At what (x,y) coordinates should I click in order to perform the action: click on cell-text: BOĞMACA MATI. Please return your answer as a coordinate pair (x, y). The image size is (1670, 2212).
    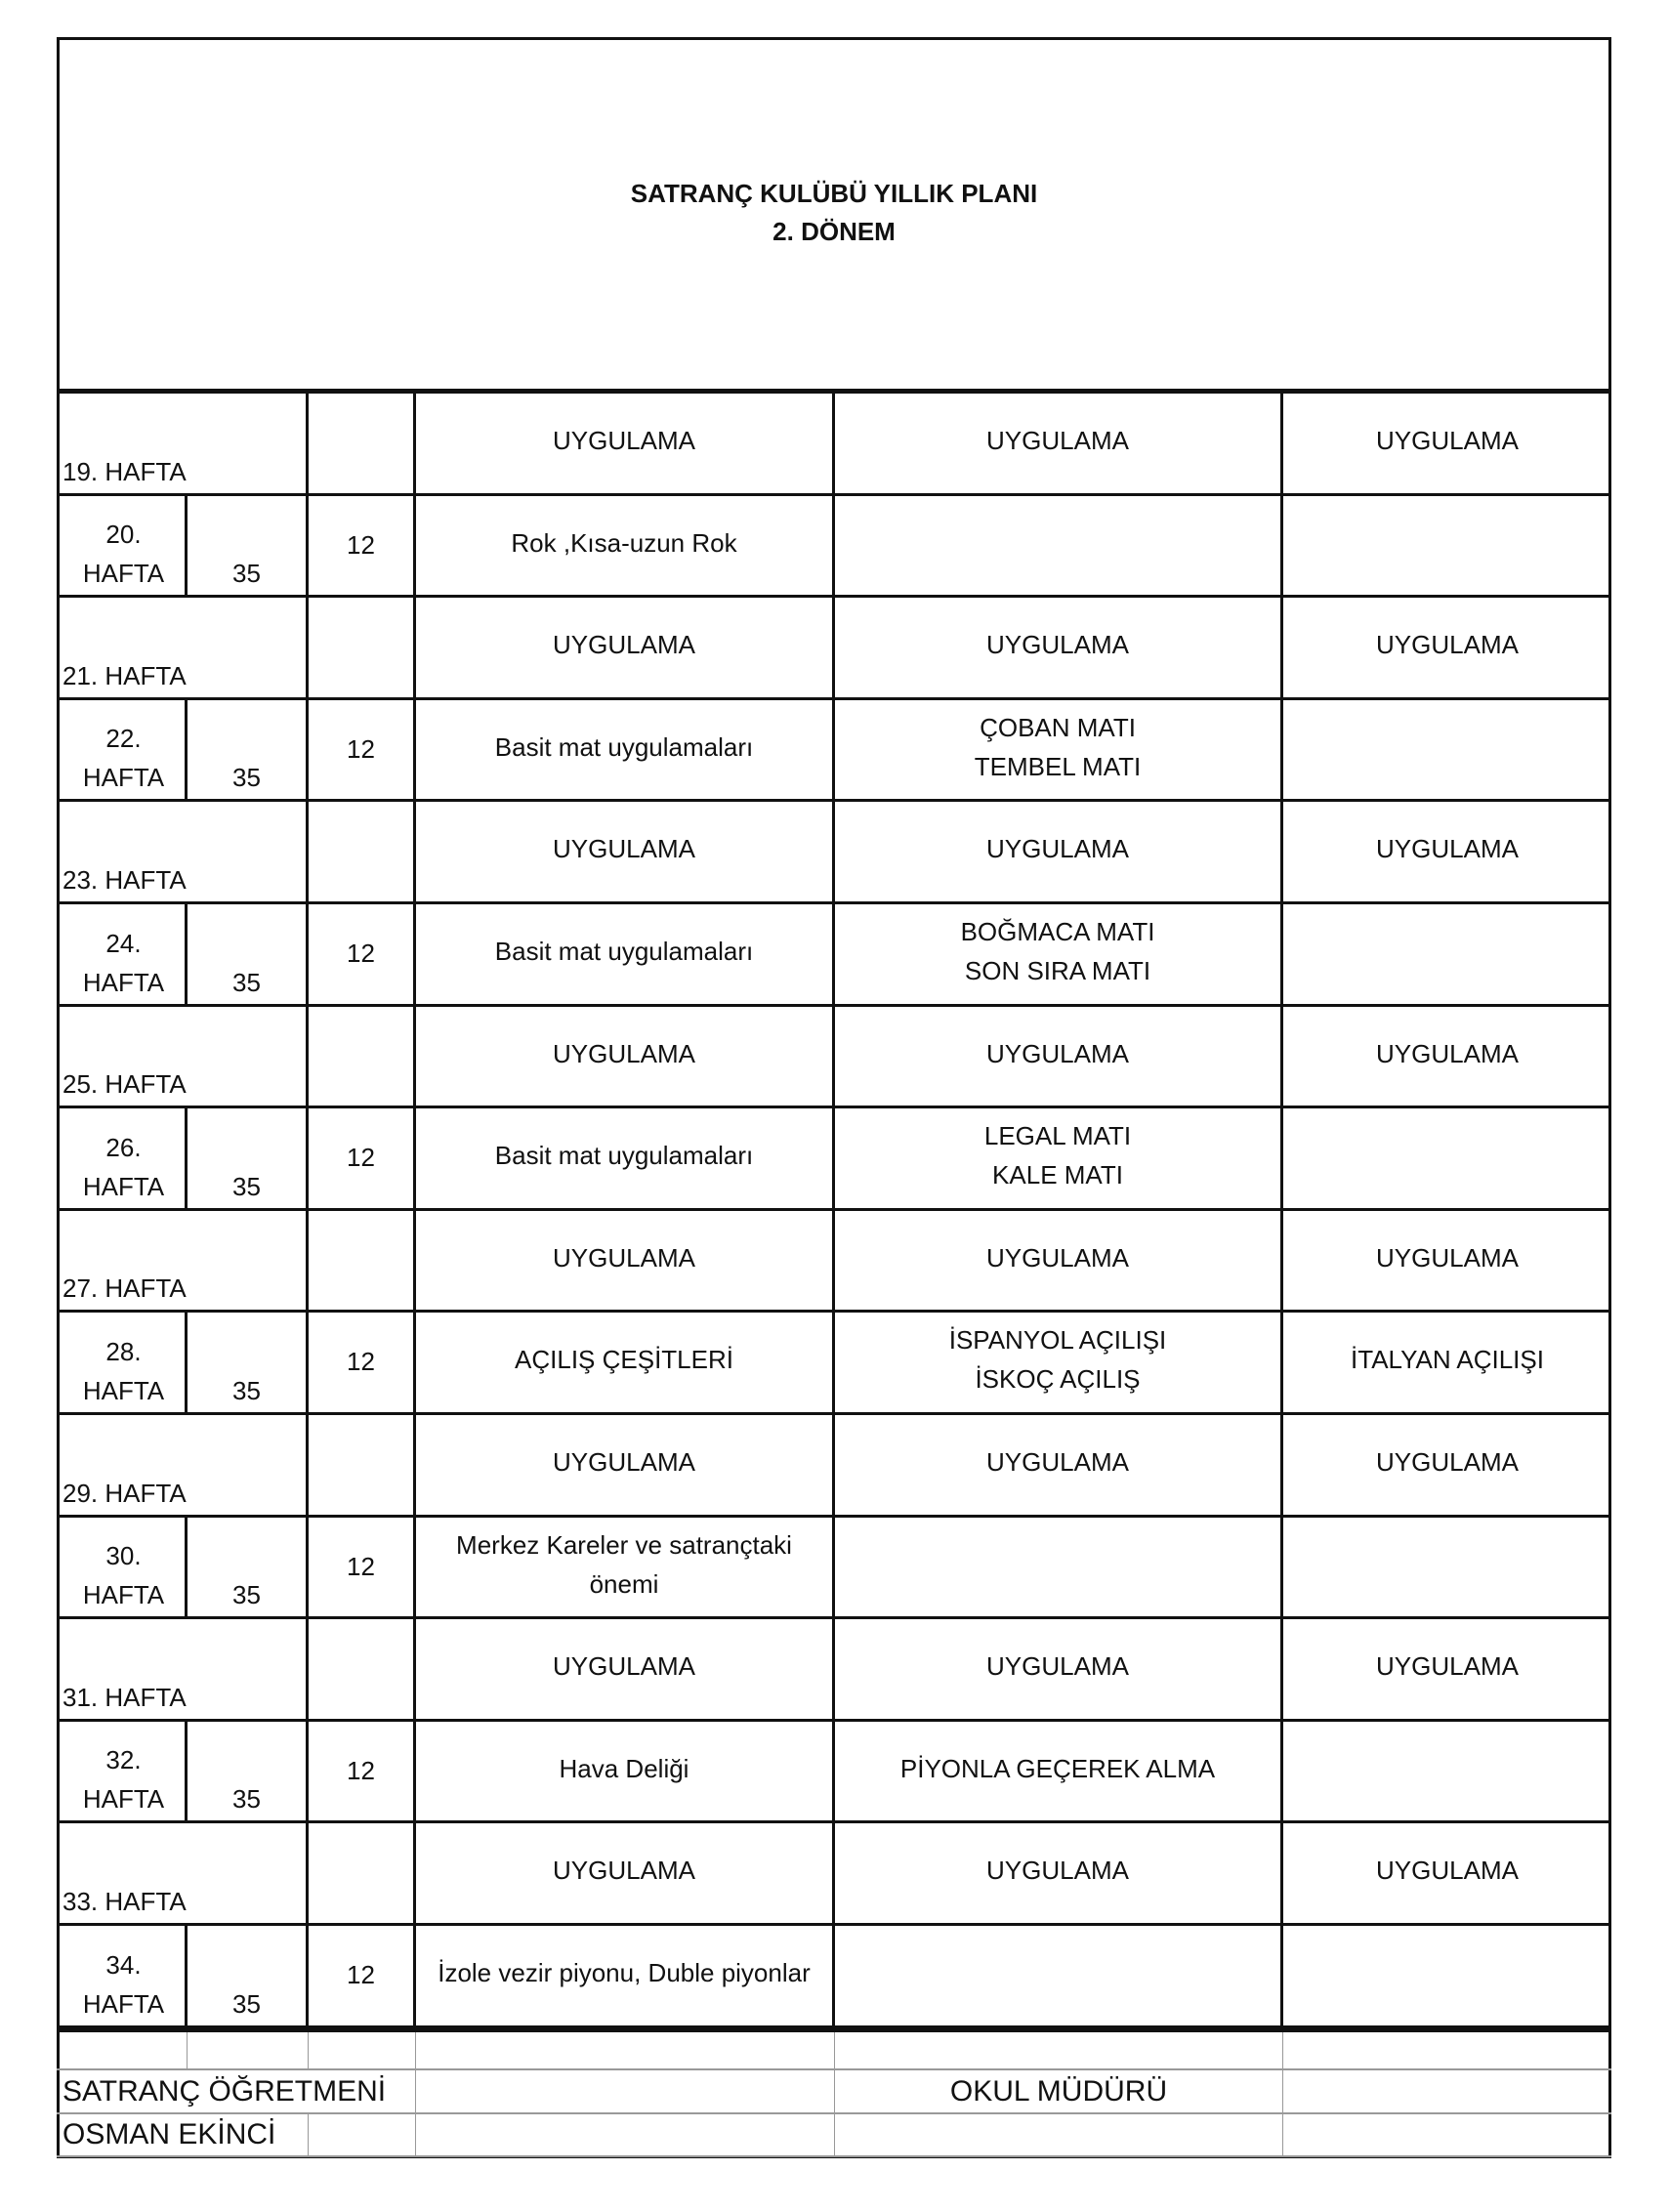
    Looking at the image, I should click on (1057, 931).